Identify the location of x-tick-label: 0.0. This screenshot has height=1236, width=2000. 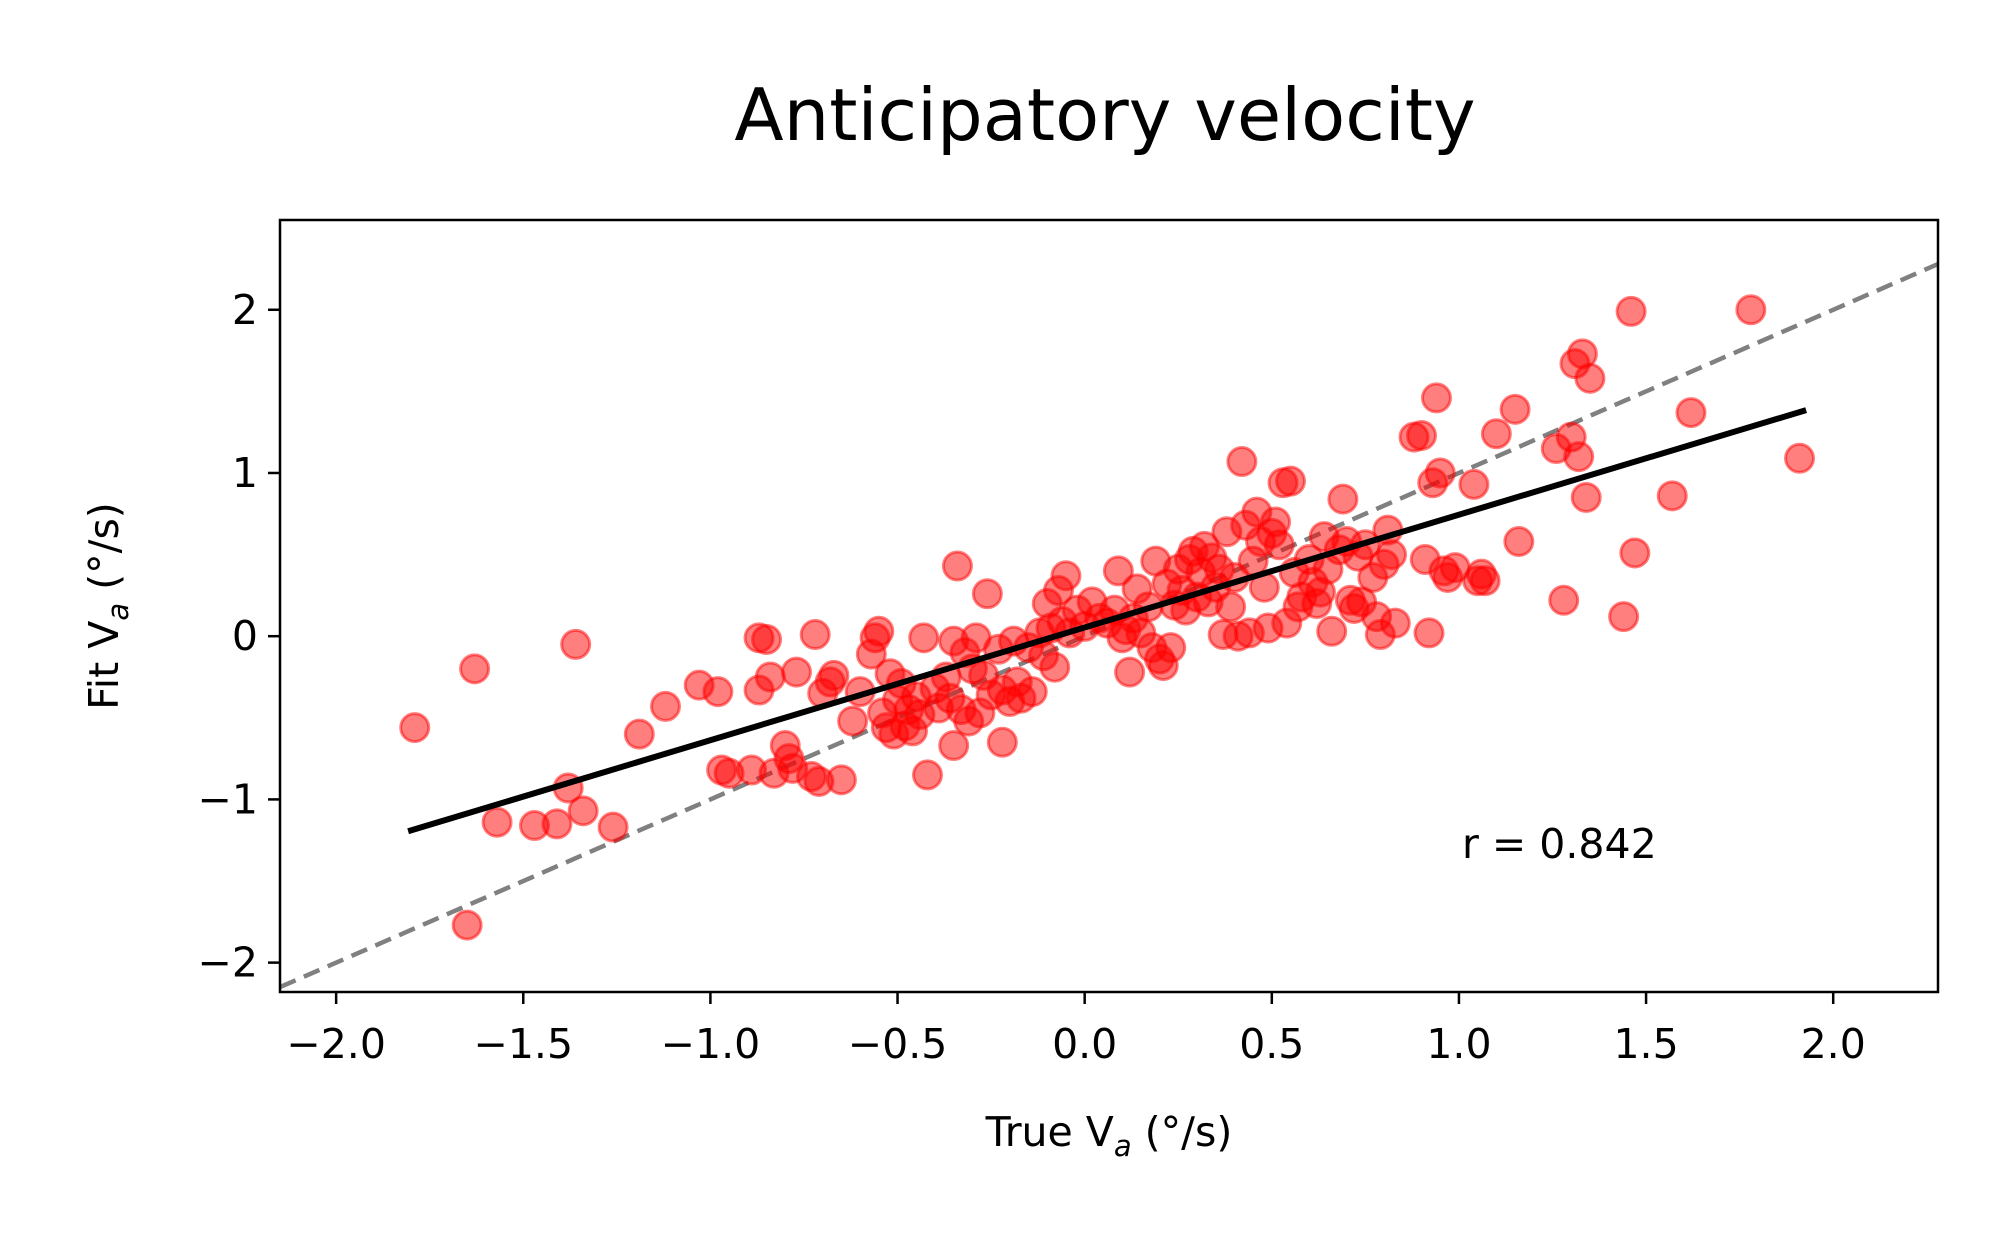
(1084, 1044).